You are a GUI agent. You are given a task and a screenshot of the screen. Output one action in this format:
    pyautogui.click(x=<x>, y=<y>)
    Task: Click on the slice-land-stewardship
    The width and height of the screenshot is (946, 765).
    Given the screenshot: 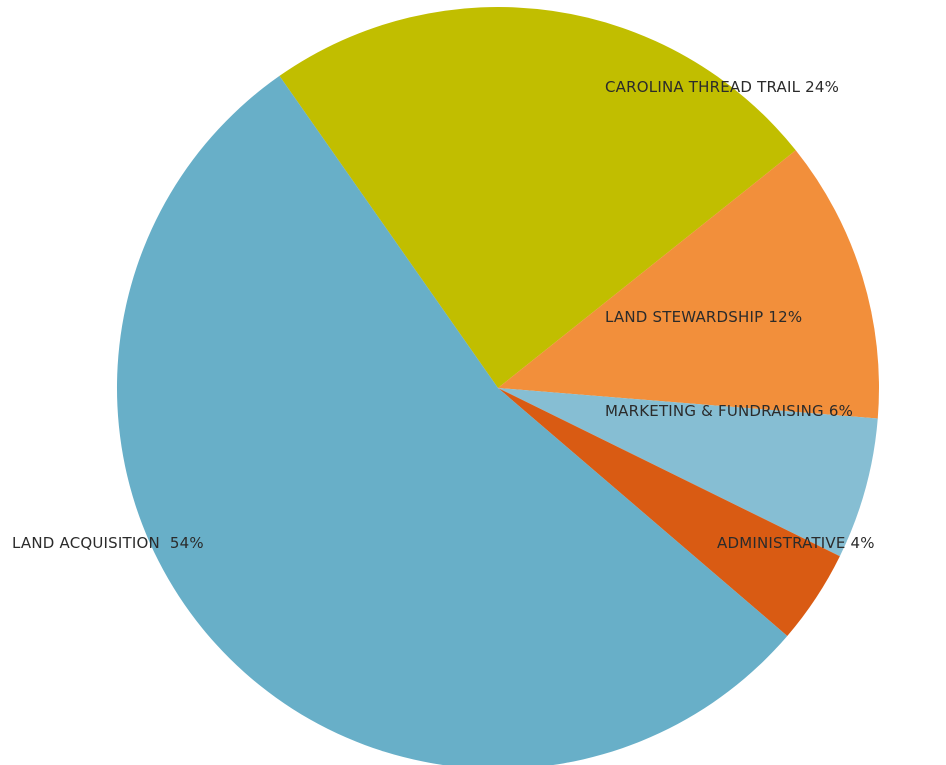 What is the action you would take?
    pyautogui.click(x=688, y=284)
    